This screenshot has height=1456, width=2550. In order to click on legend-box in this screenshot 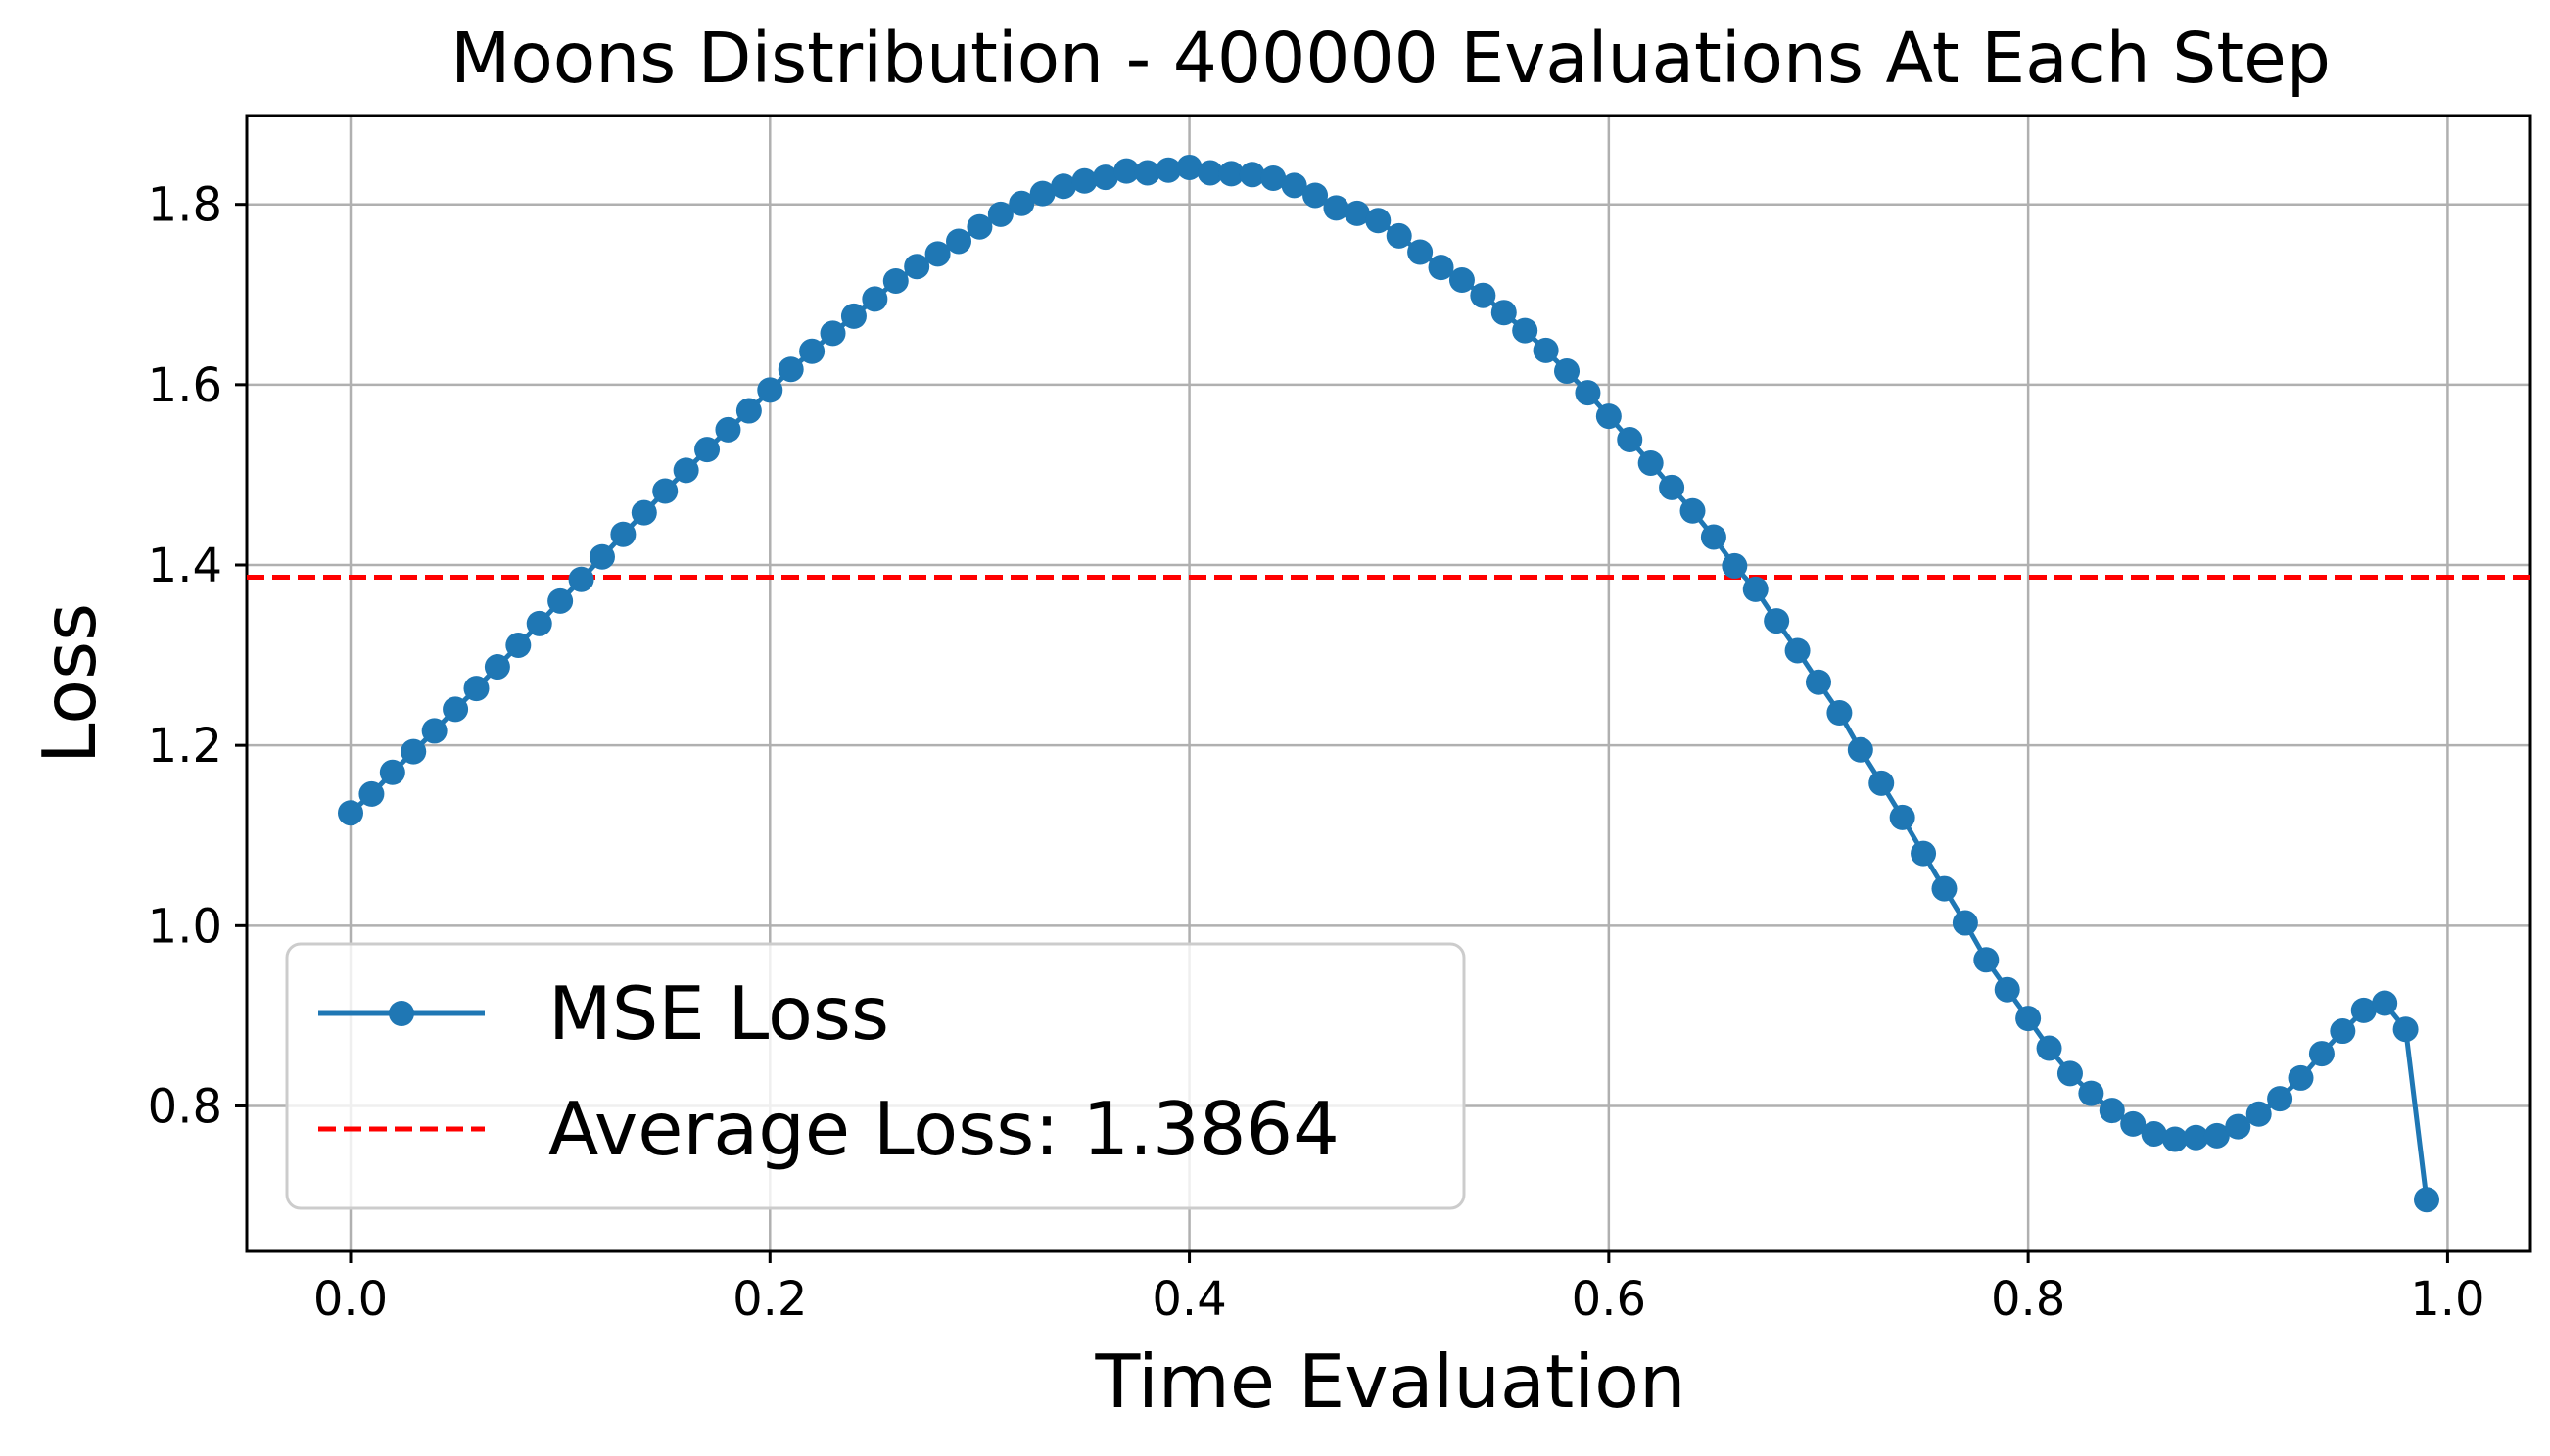, I will do `click(876, 1076)`.